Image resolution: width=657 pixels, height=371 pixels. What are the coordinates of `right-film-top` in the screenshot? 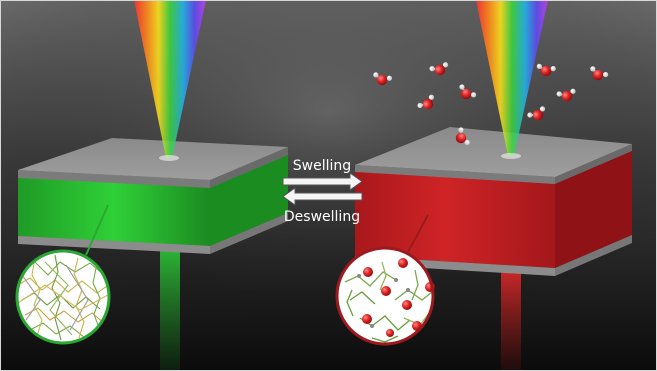 It's located at (493, 152).